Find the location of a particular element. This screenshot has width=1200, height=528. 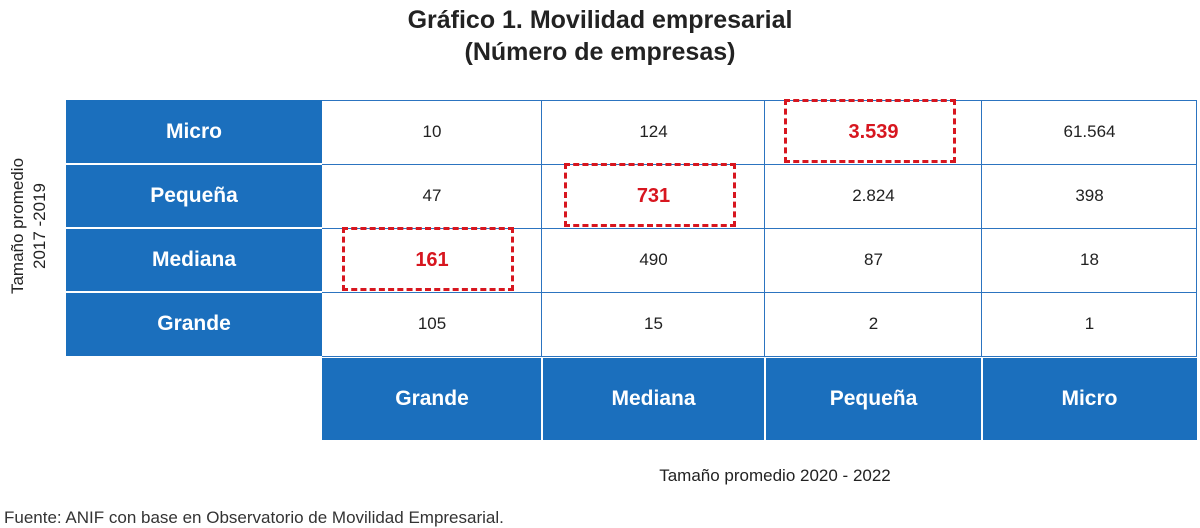

value-cell-r0-c1: 124 is located at coordinates (653, 131).